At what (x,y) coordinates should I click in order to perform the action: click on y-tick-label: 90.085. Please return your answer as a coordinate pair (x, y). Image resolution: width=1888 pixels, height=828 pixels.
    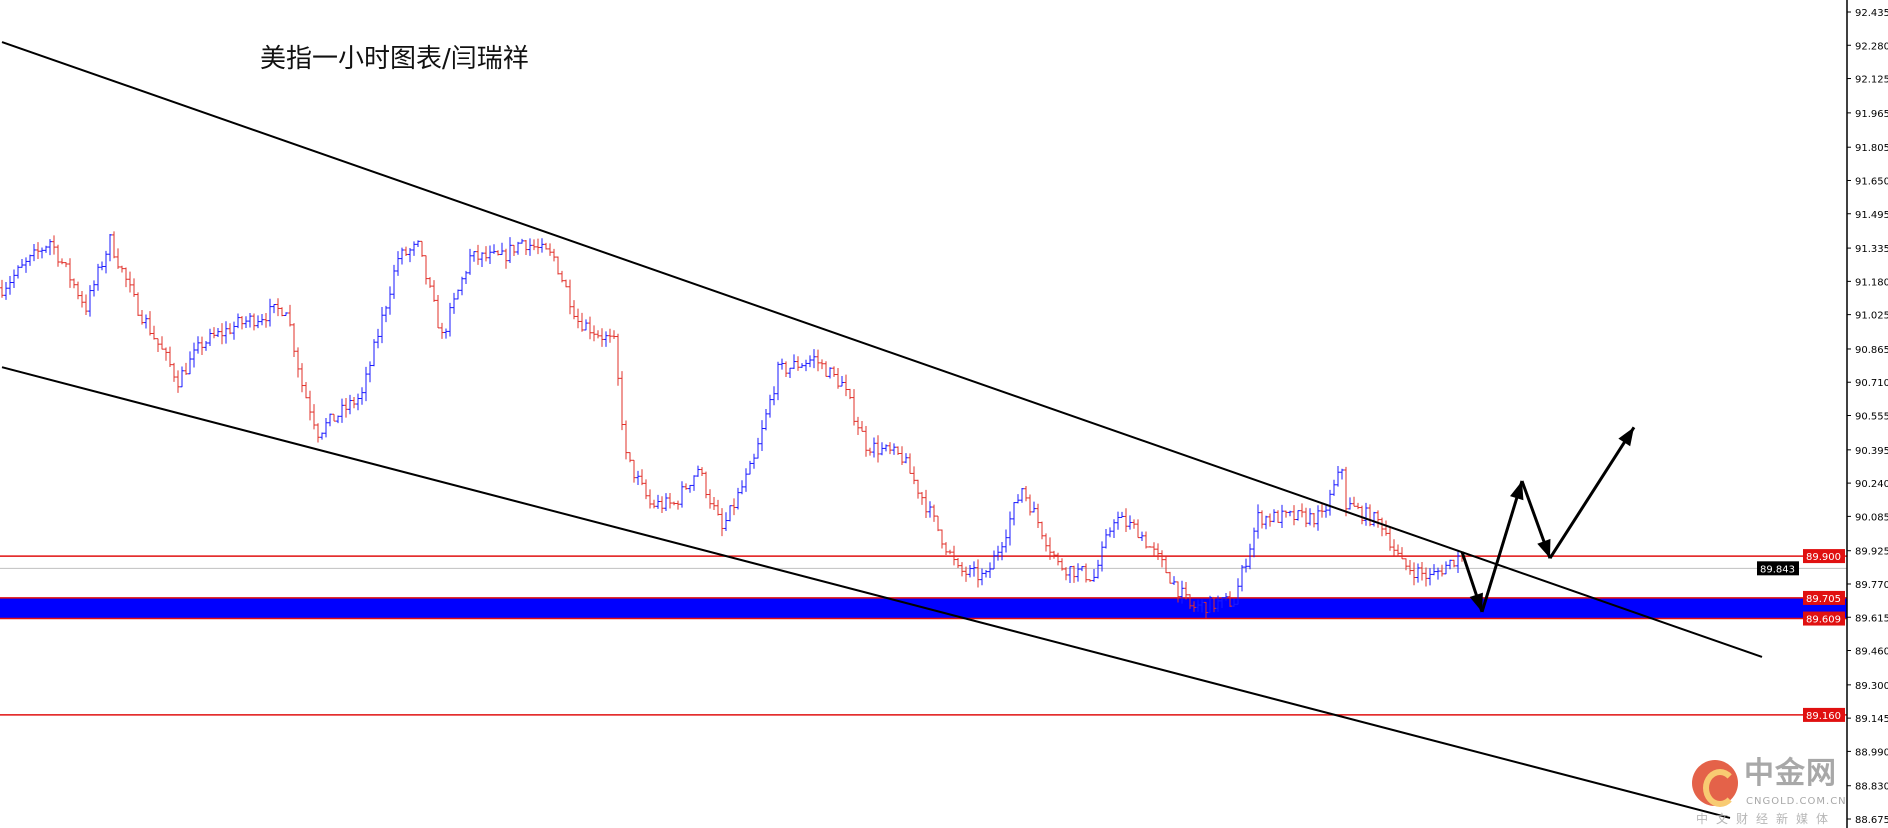
    Looking at the image, I should click on (1871, 517).